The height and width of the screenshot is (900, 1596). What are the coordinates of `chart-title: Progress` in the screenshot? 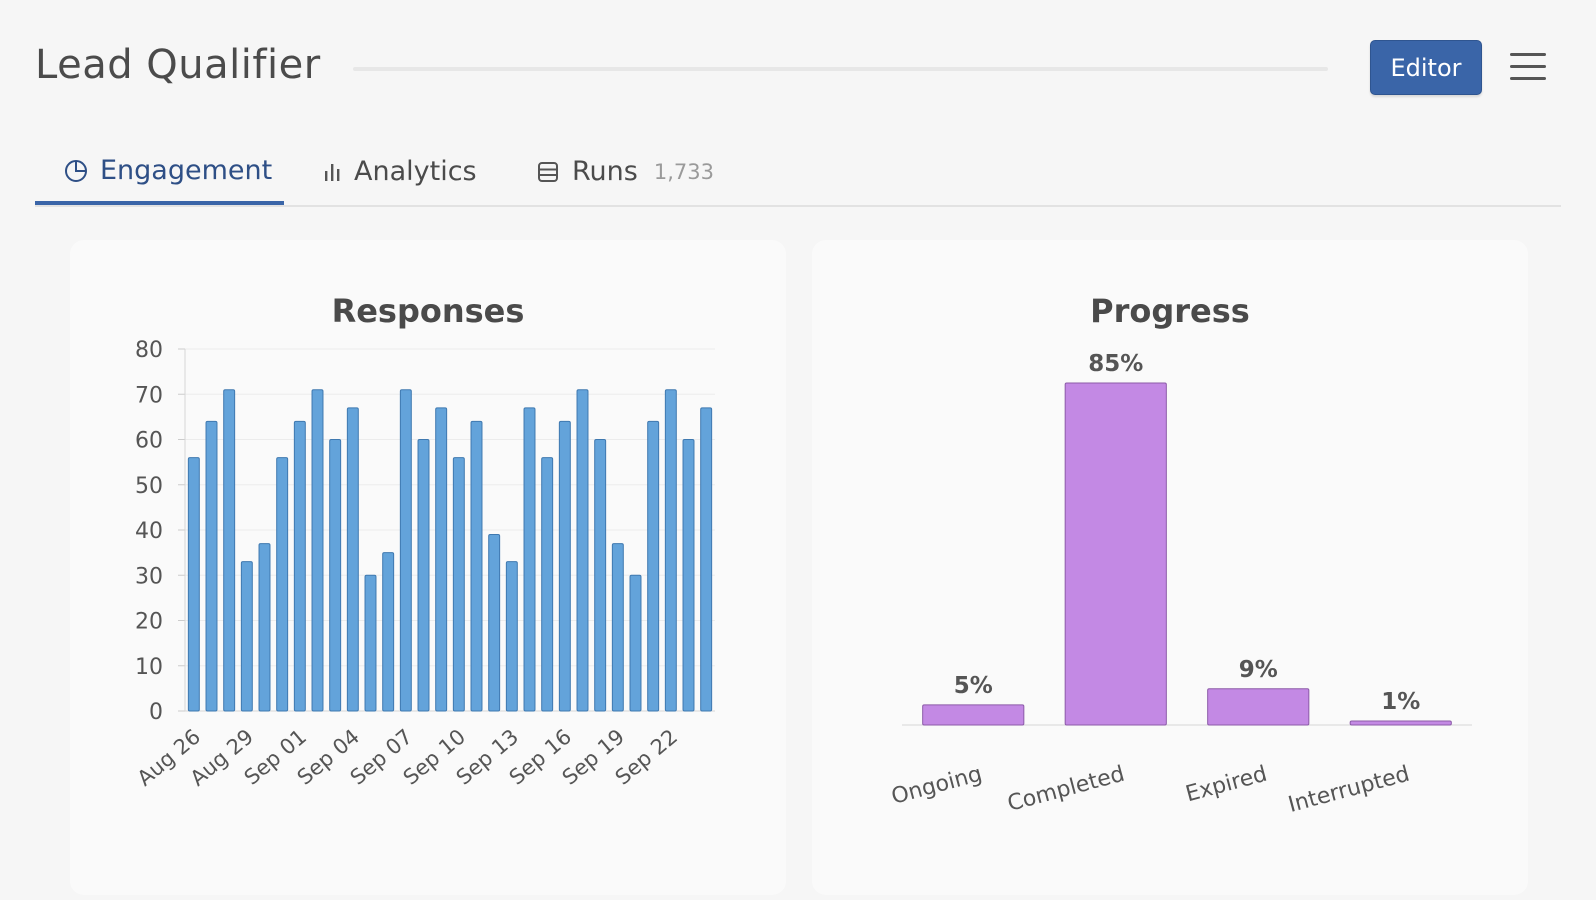 It's located at (1170, 311).